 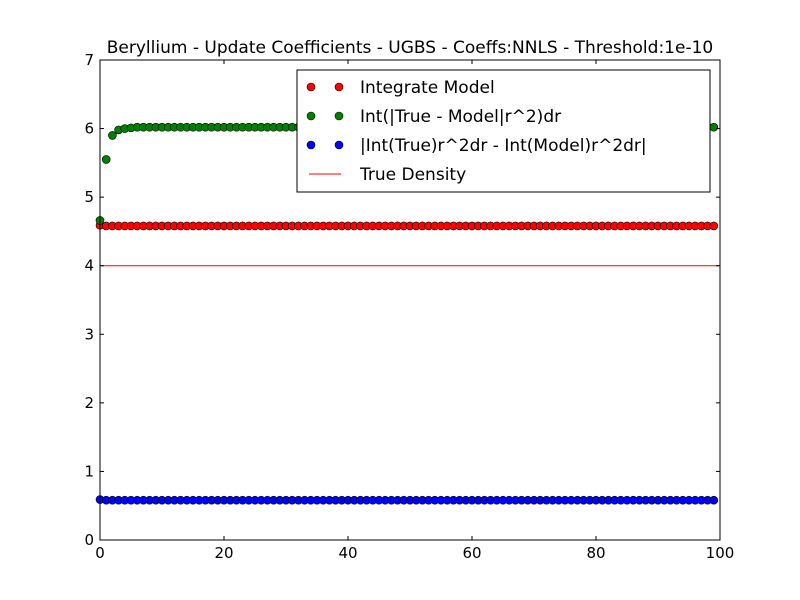 I want to click on legend-label: Int(|True - Model|r^2)dr, so click(x=460, y=117).